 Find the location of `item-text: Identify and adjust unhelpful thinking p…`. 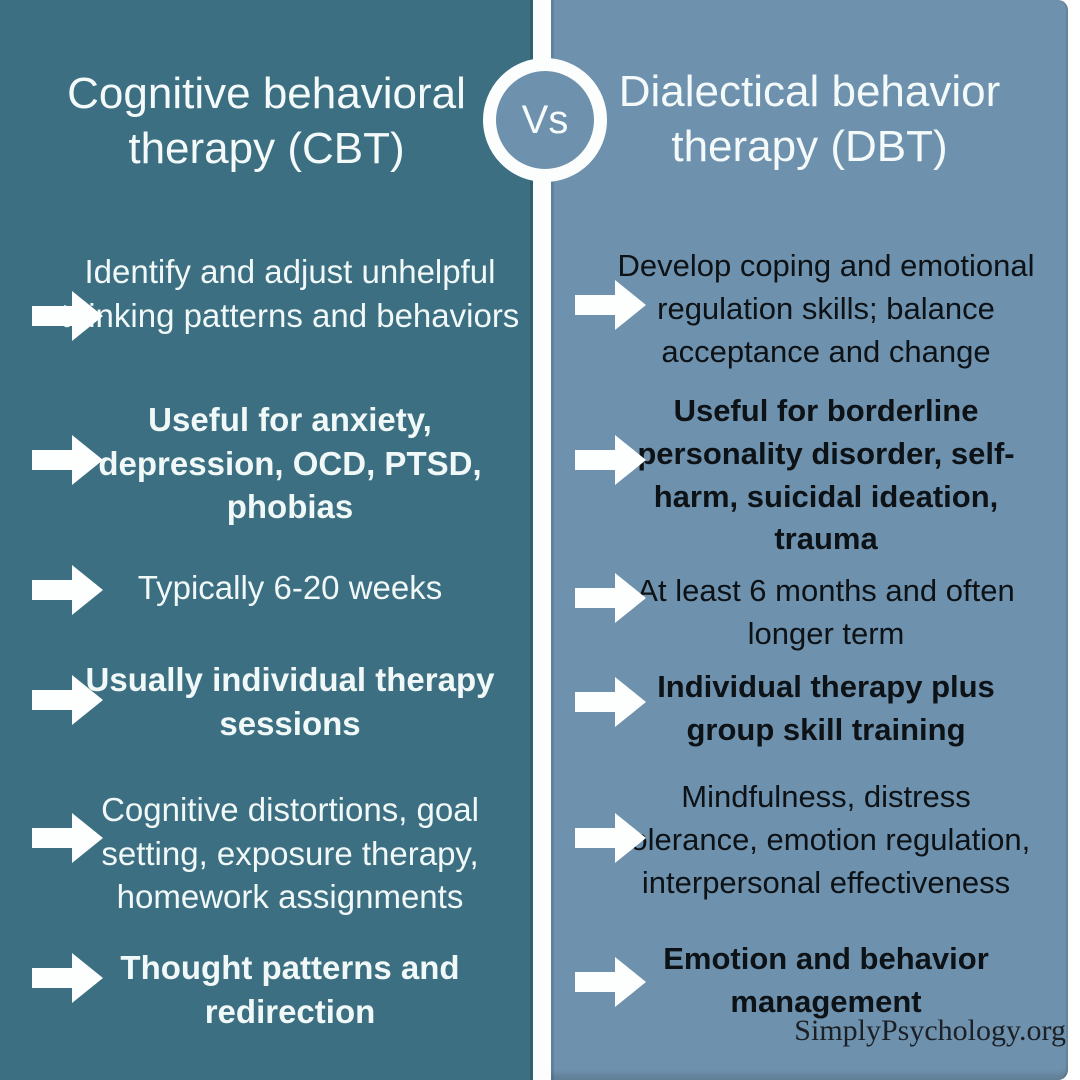

item-text: Identify and adjust unhelpful thinking p… is located at coordinates (290, 293).